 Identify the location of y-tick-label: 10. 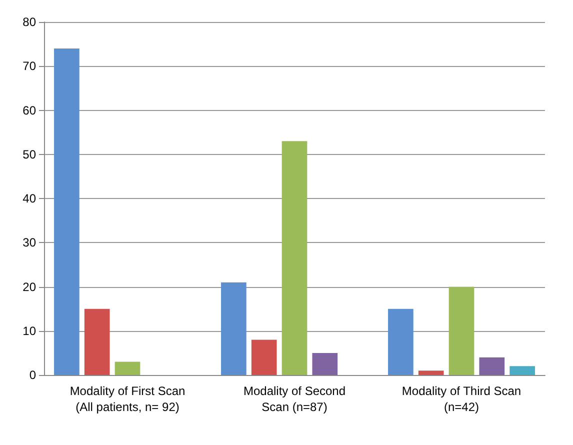
(29, 331).